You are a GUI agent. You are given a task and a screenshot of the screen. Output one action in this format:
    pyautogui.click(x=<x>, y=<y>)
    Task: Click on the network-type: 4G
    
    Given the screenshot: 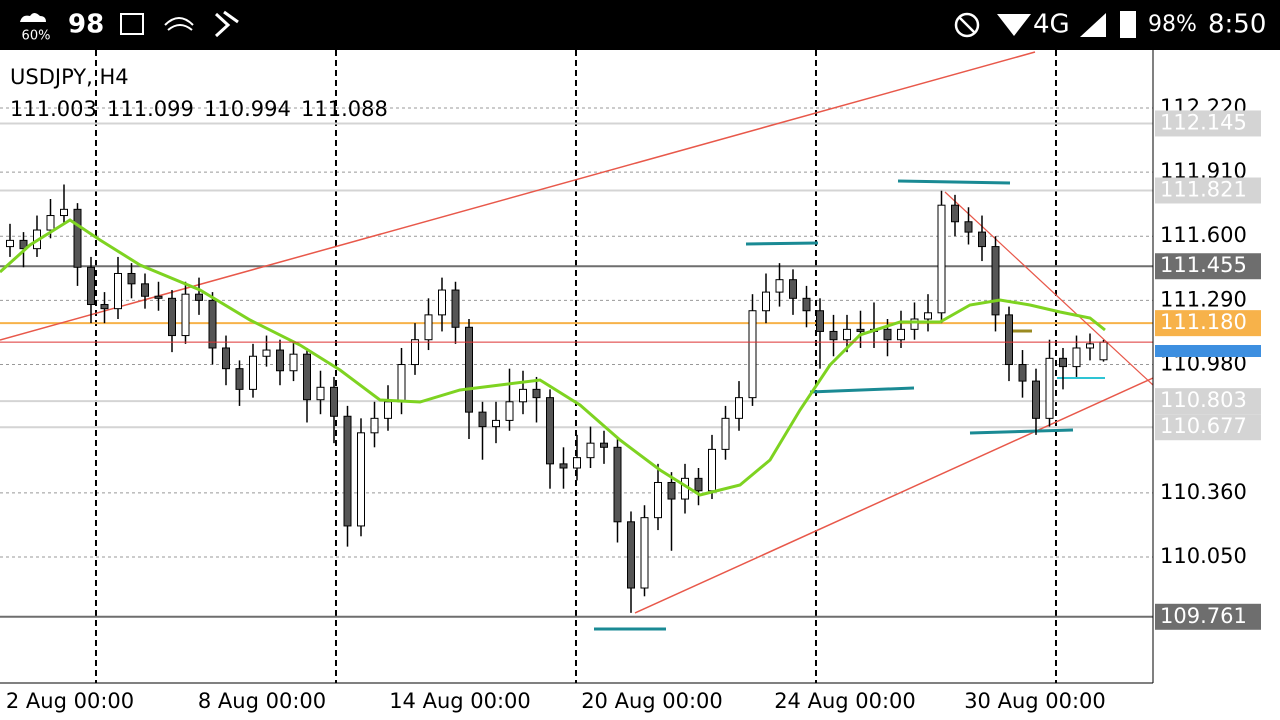 What is the action you would take?
    pyautogui.click(x=1051, y=25)
    